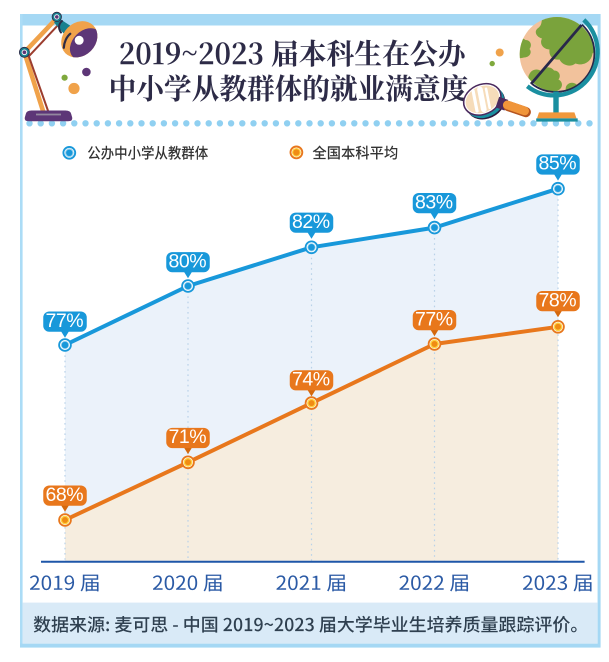  I want to click on svg-text: 71%, so click(188, 437).